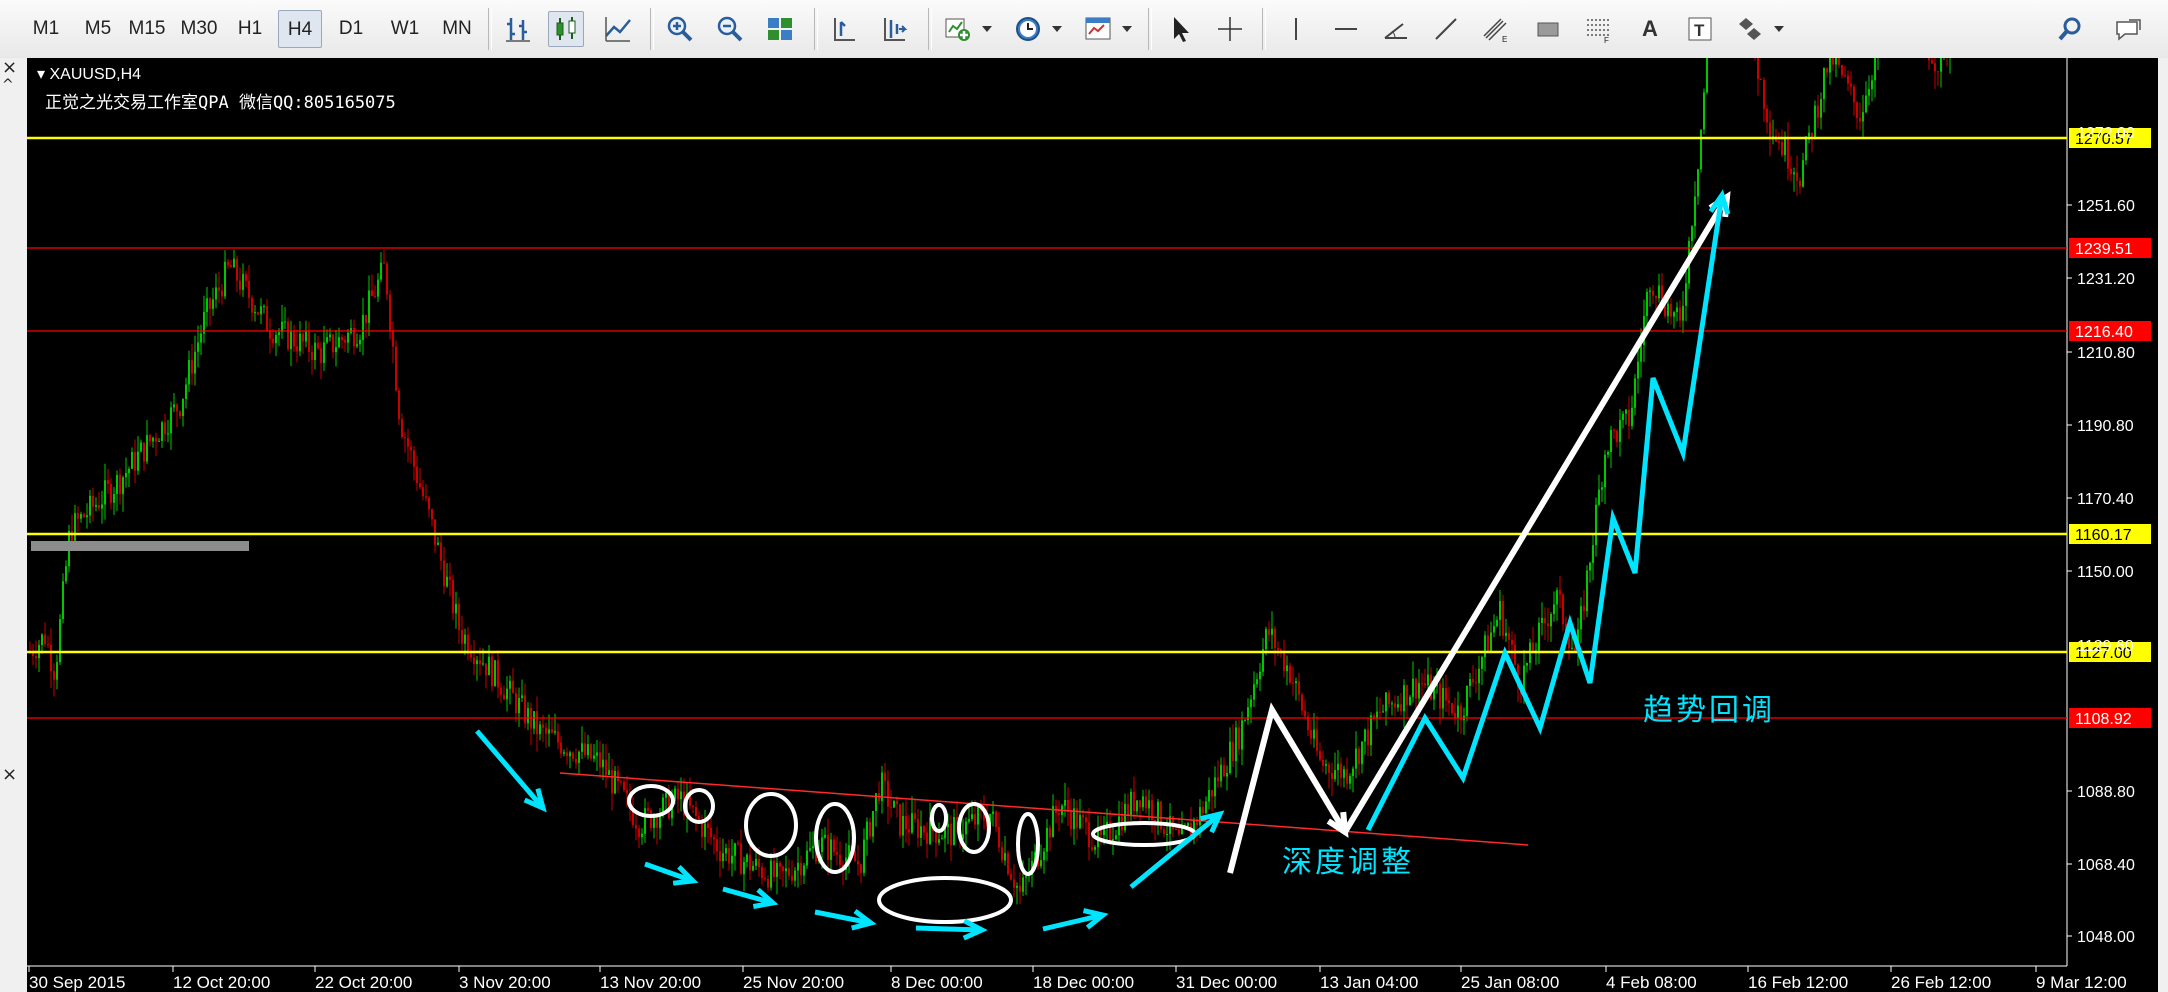  What do you see at coordinates (894, 29) in the screenshot?
I see `auto-scroll-icon` at bounding box center [894, 29].